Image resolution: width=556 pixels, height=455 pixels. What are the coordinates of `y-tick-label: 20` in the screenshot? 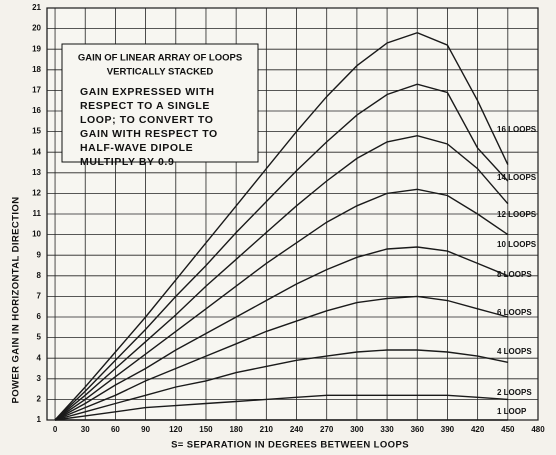 It's located at (36, 28).